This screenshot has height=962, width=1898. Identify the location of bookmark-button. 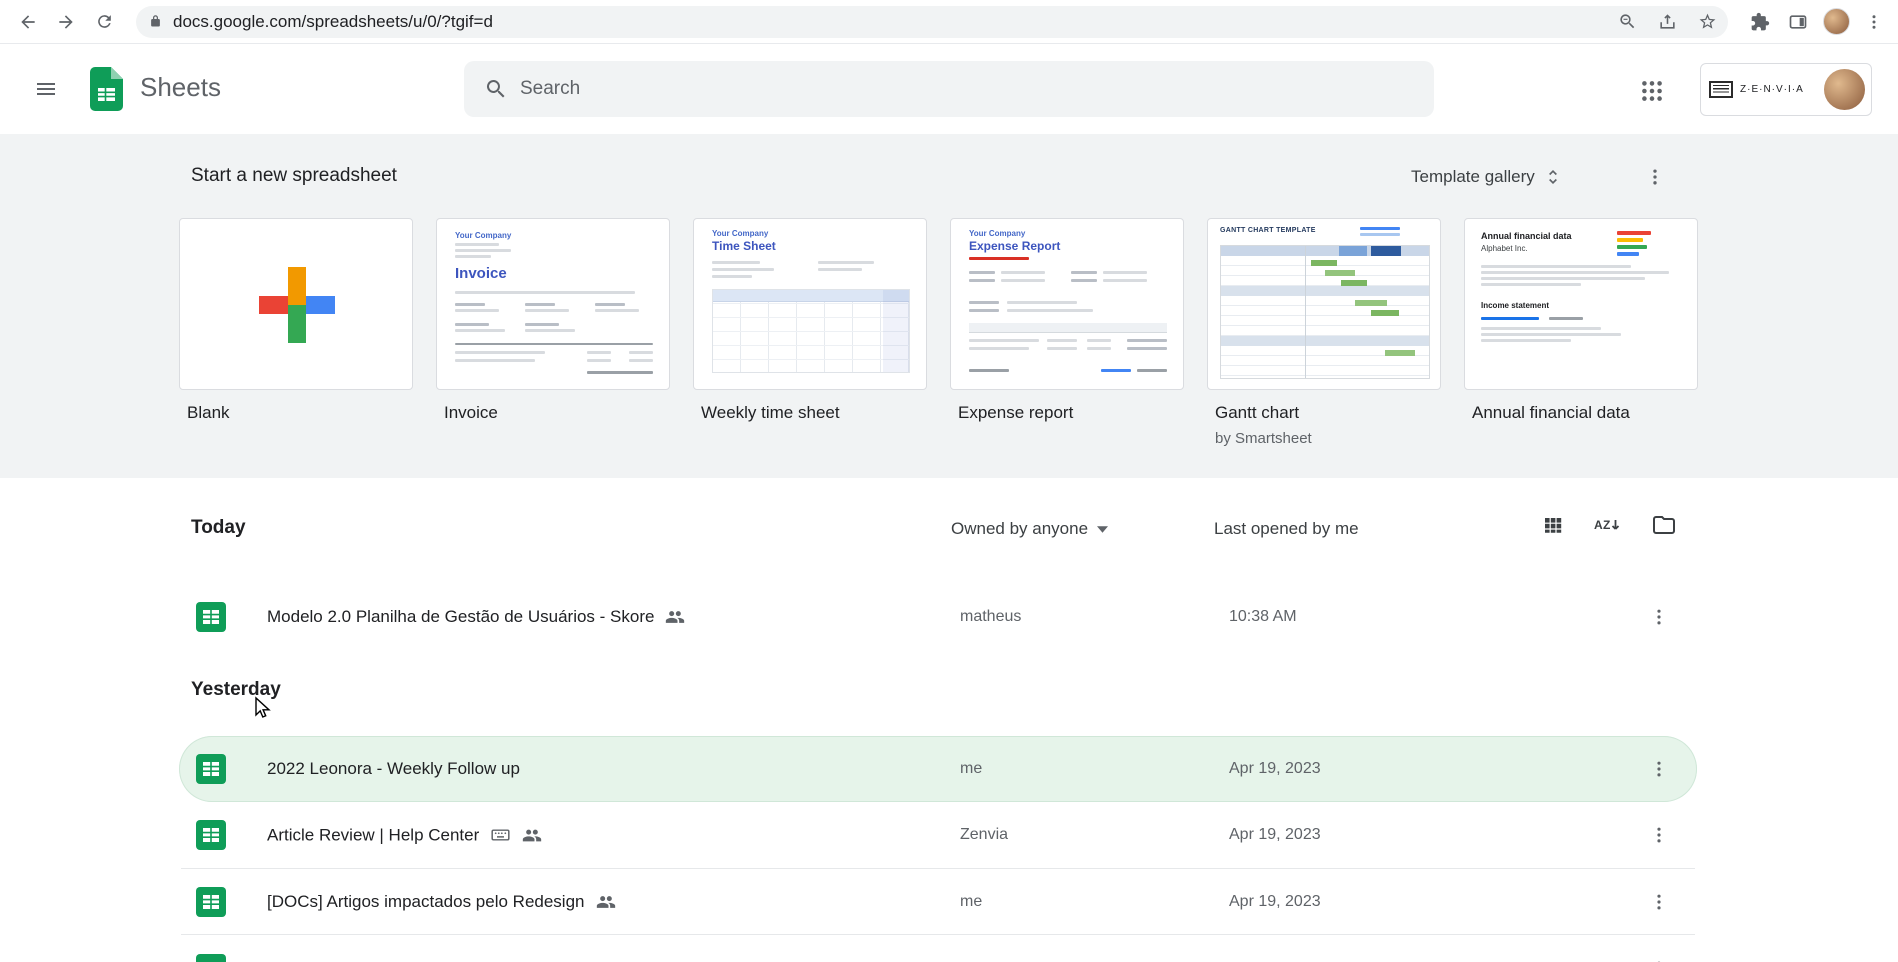
(1707, 22).